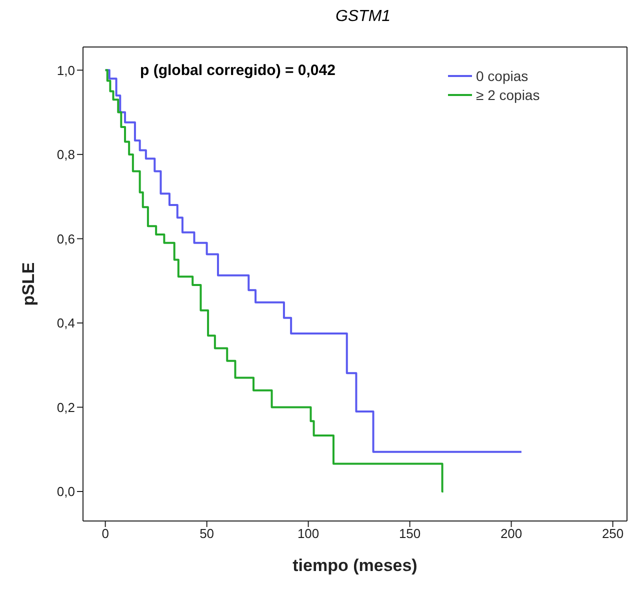 The height and width of the screenshot is (601, 636). I want to click on chart-title: GSTM1, so click(363, 17).